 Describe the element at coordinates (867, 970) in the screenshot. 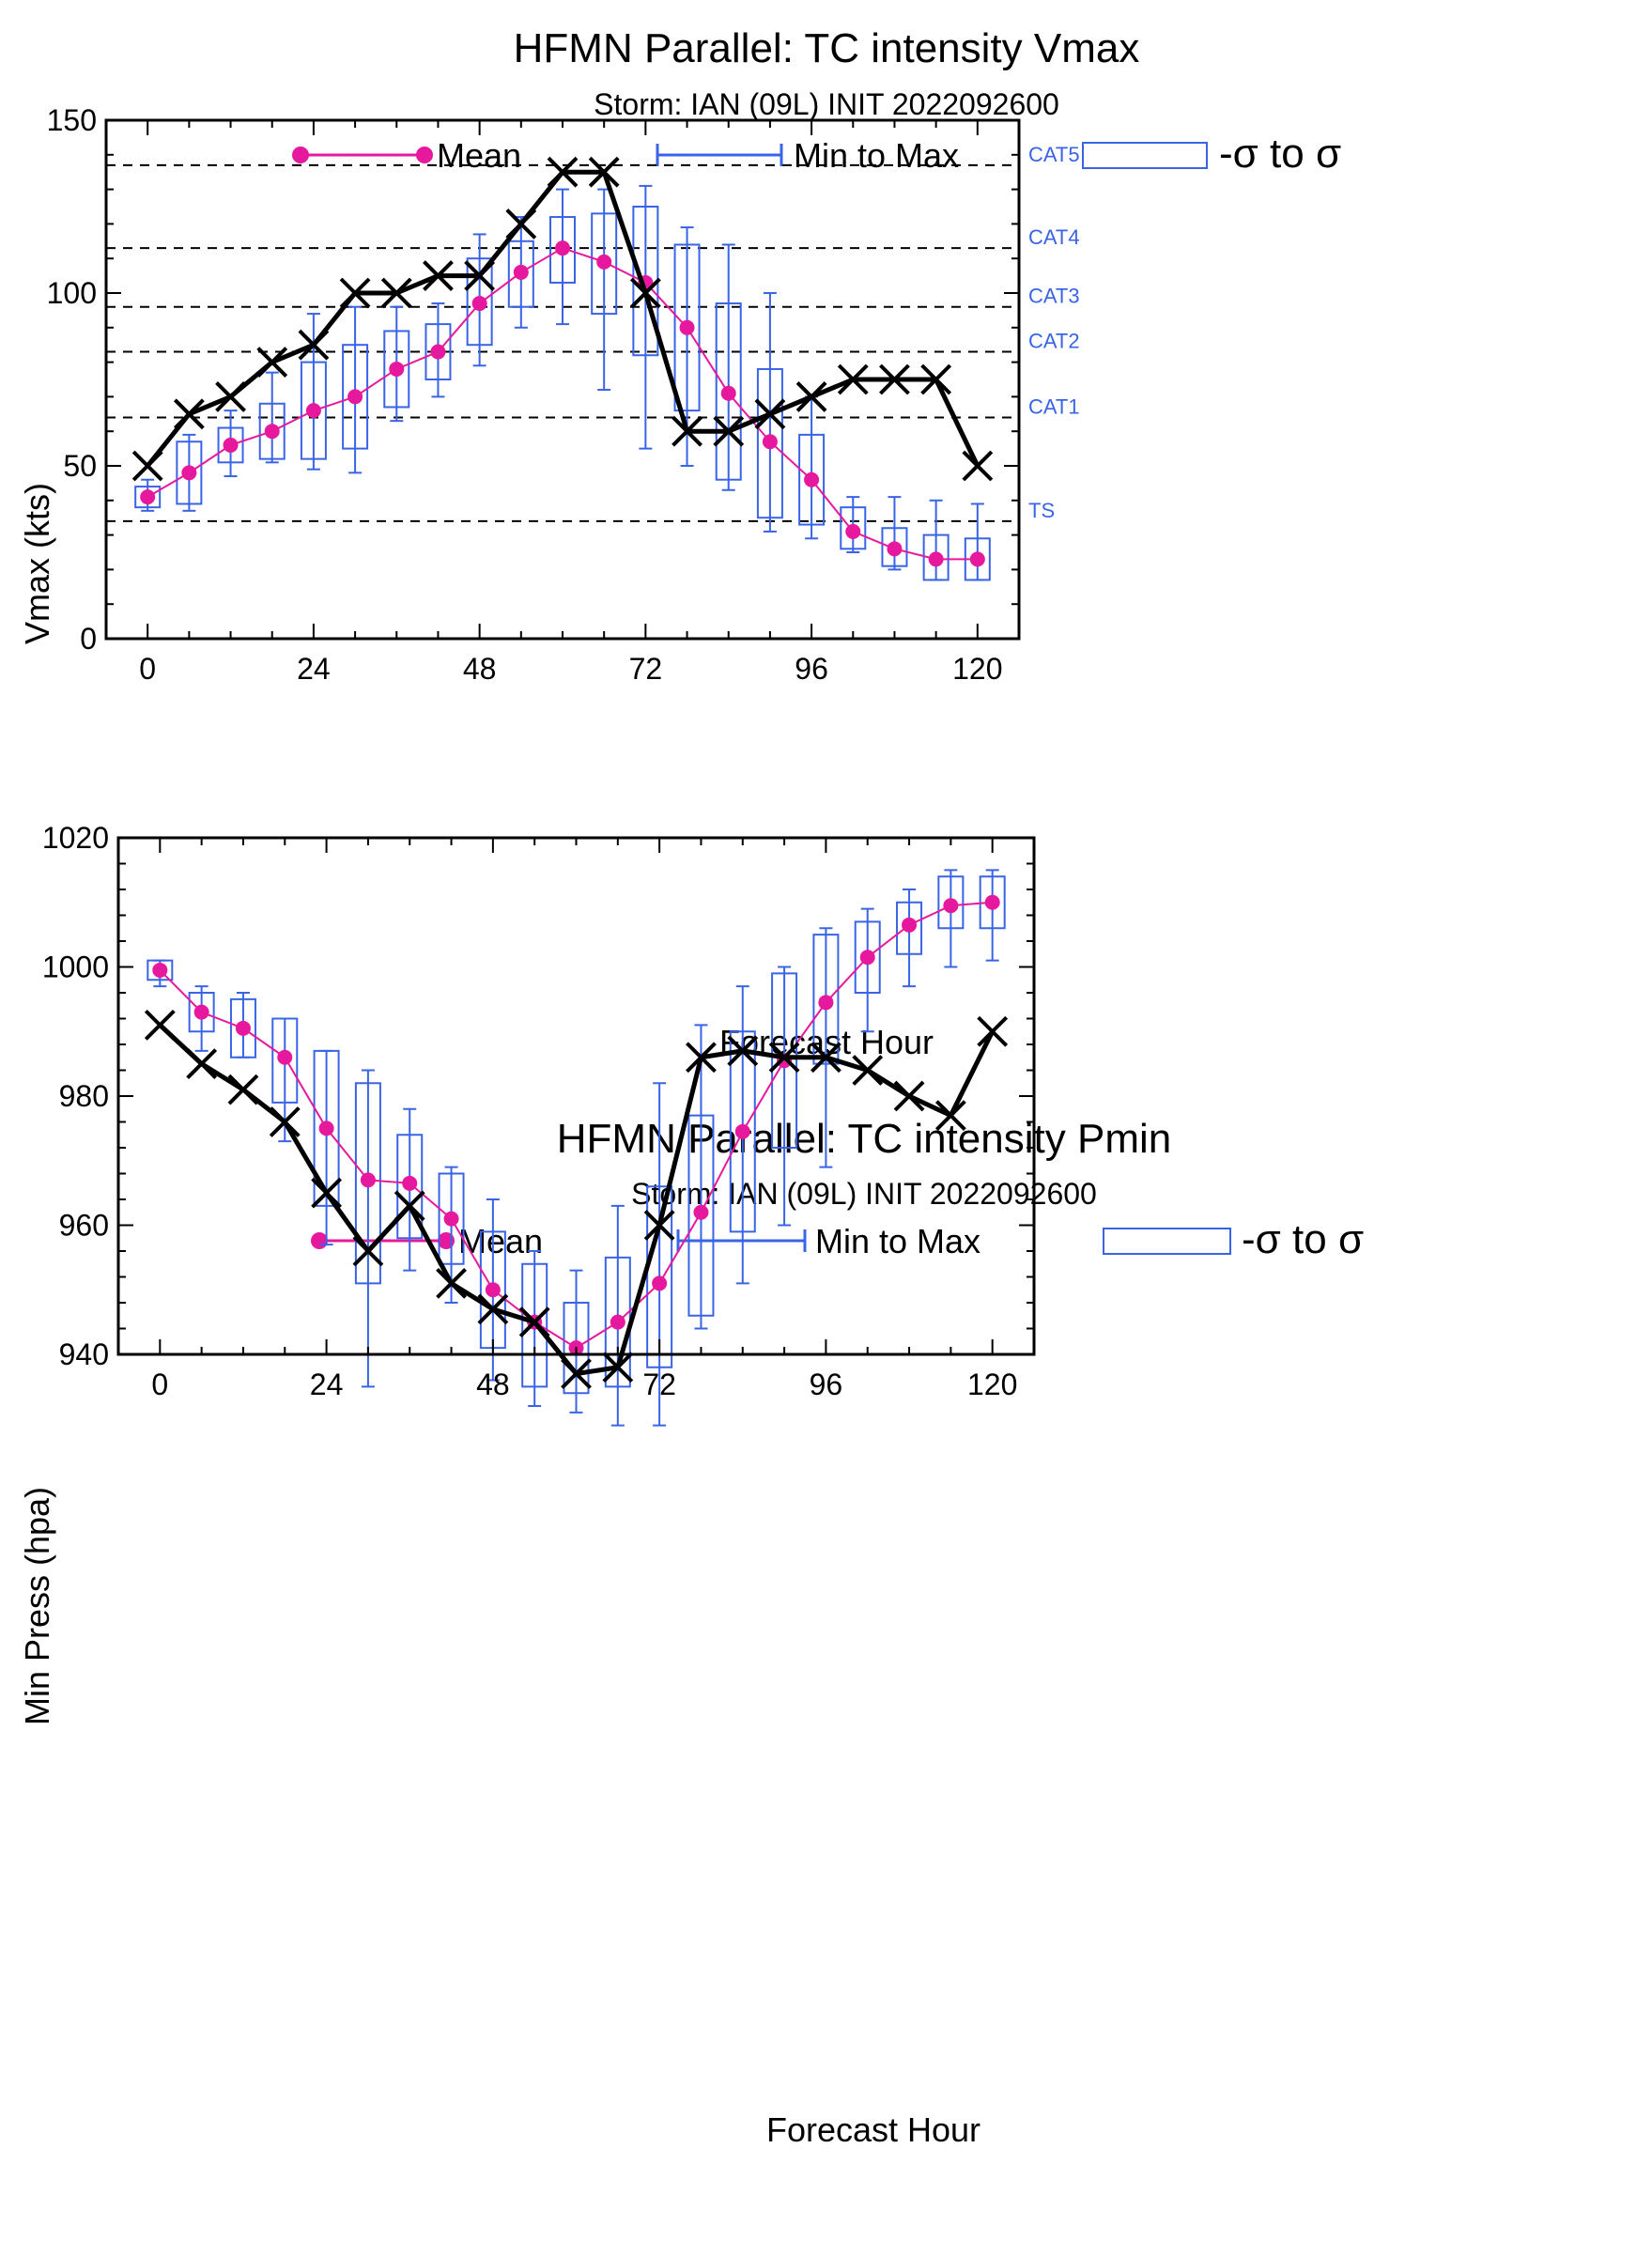

I see `box-whisker-h102` at that location.